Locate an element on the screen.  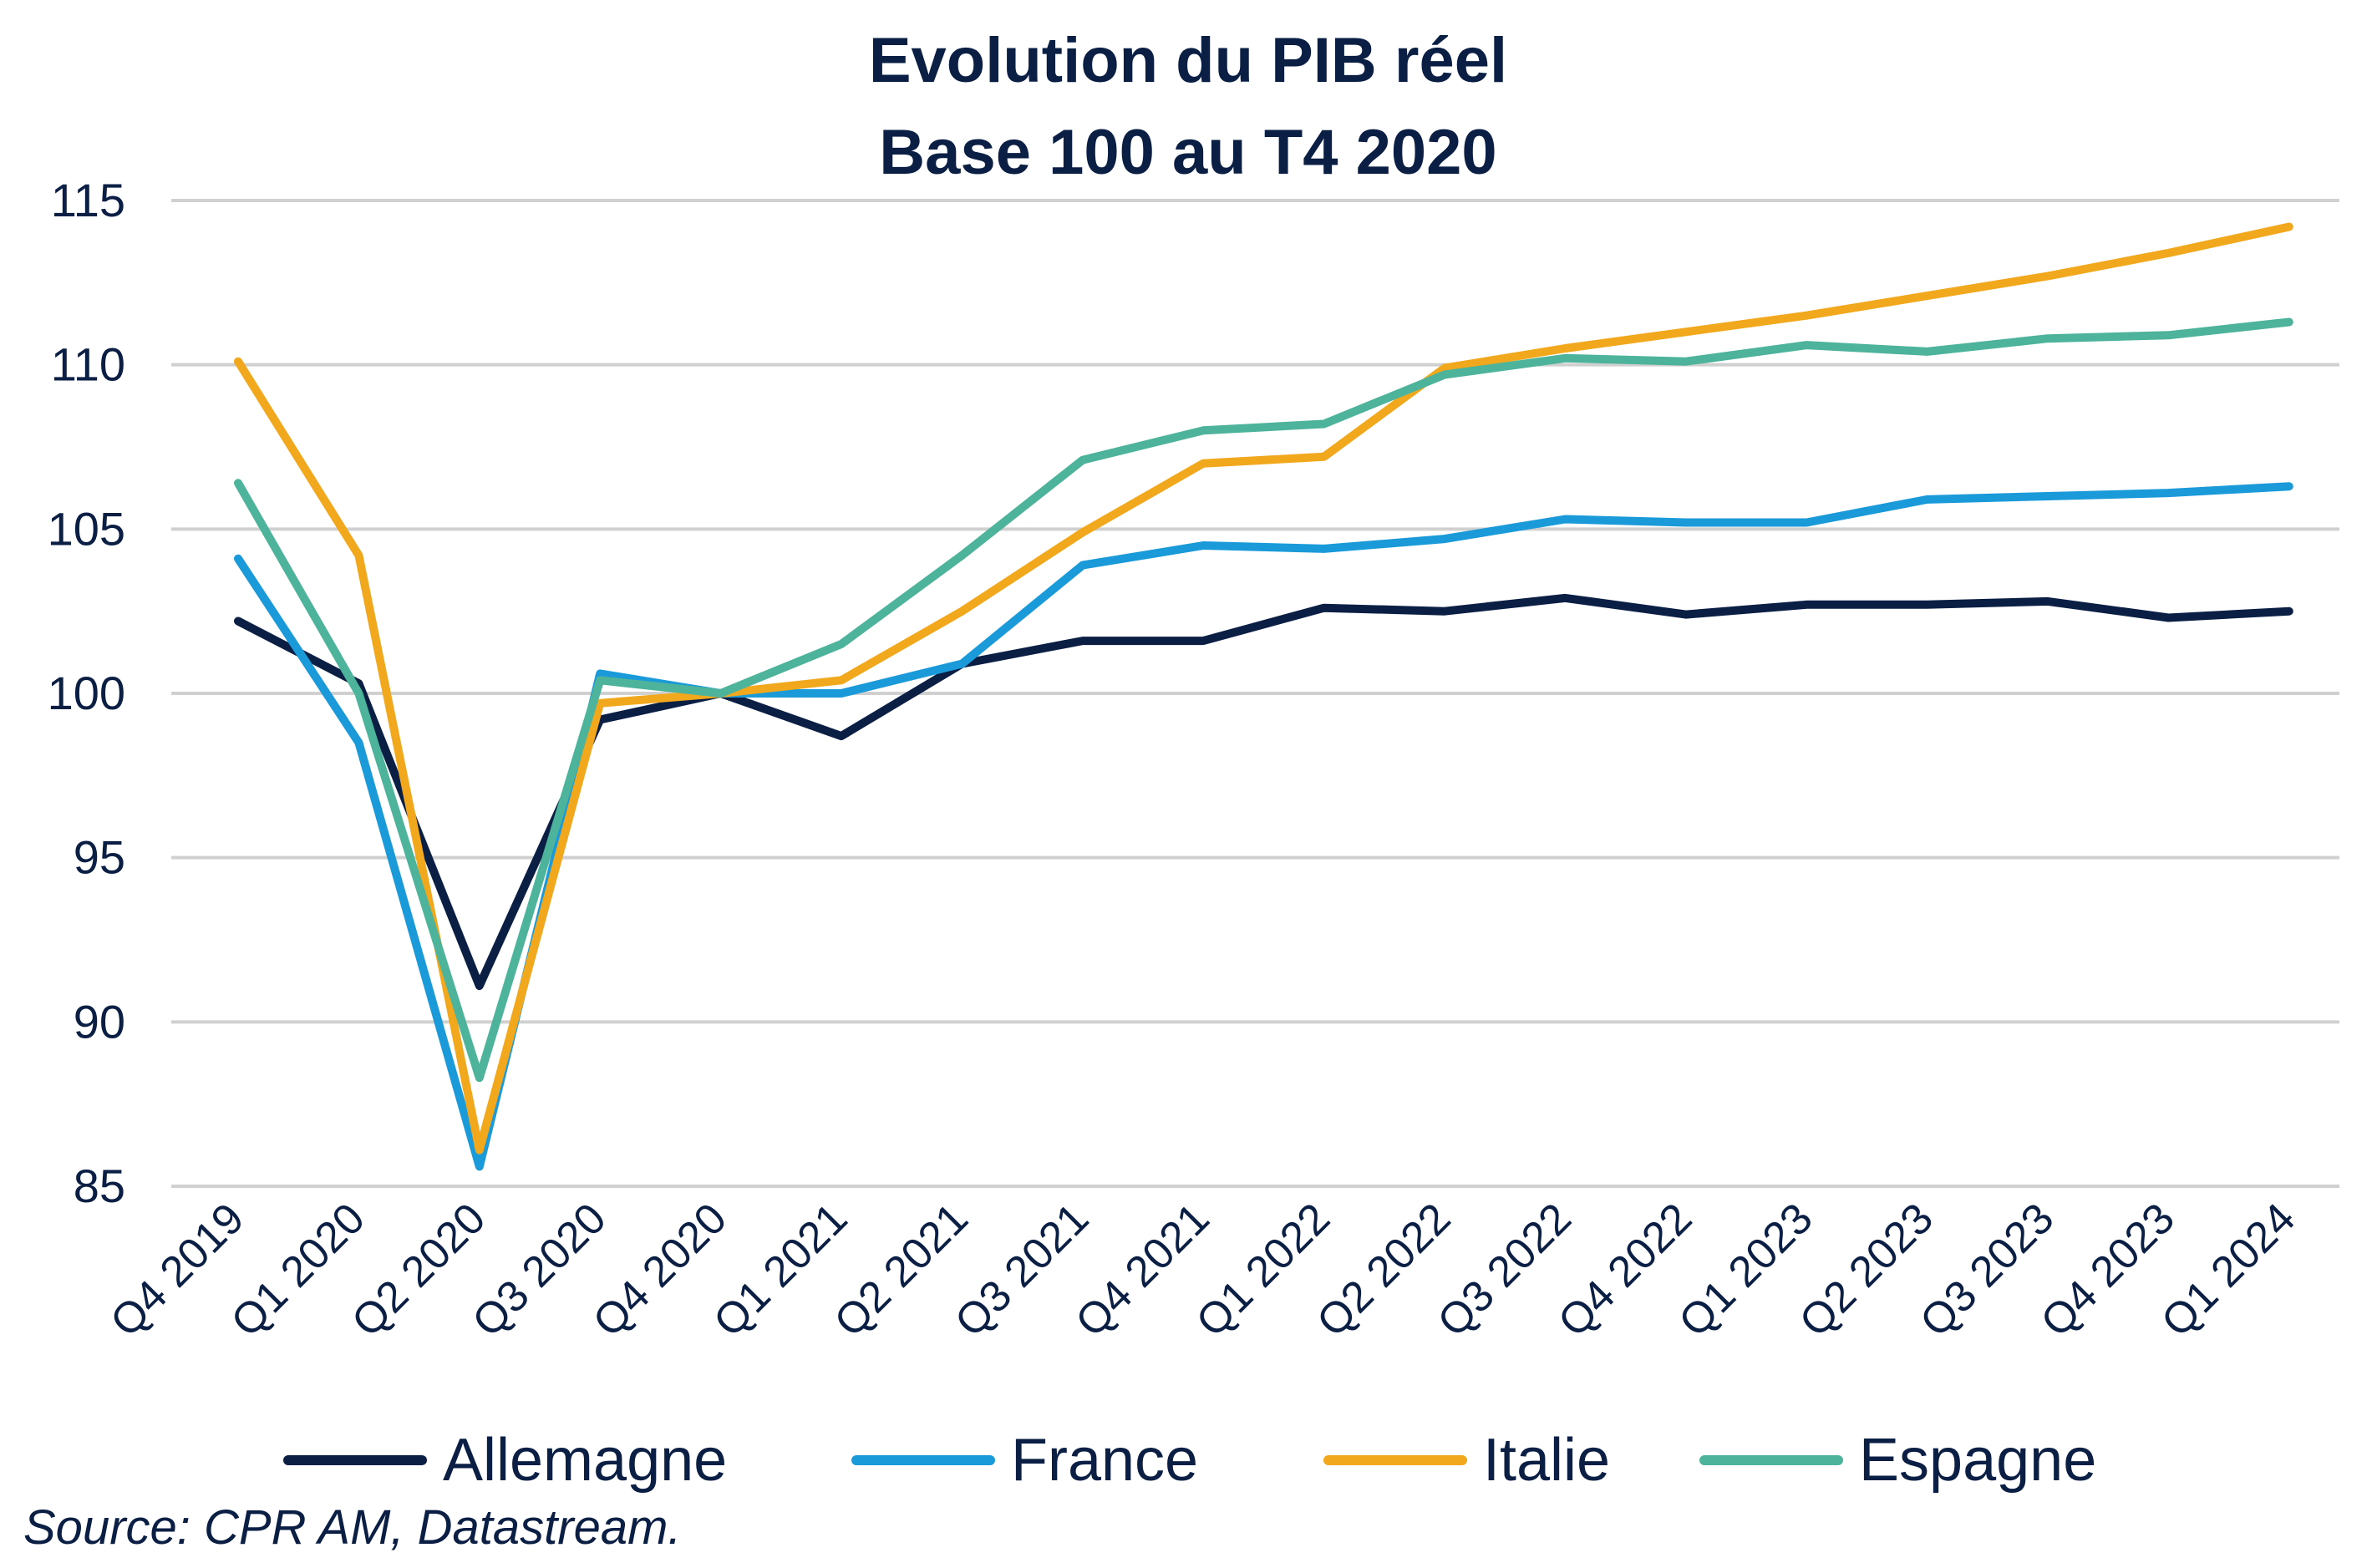
y-tick-label: 90 is located at coordinates (99, 1022).